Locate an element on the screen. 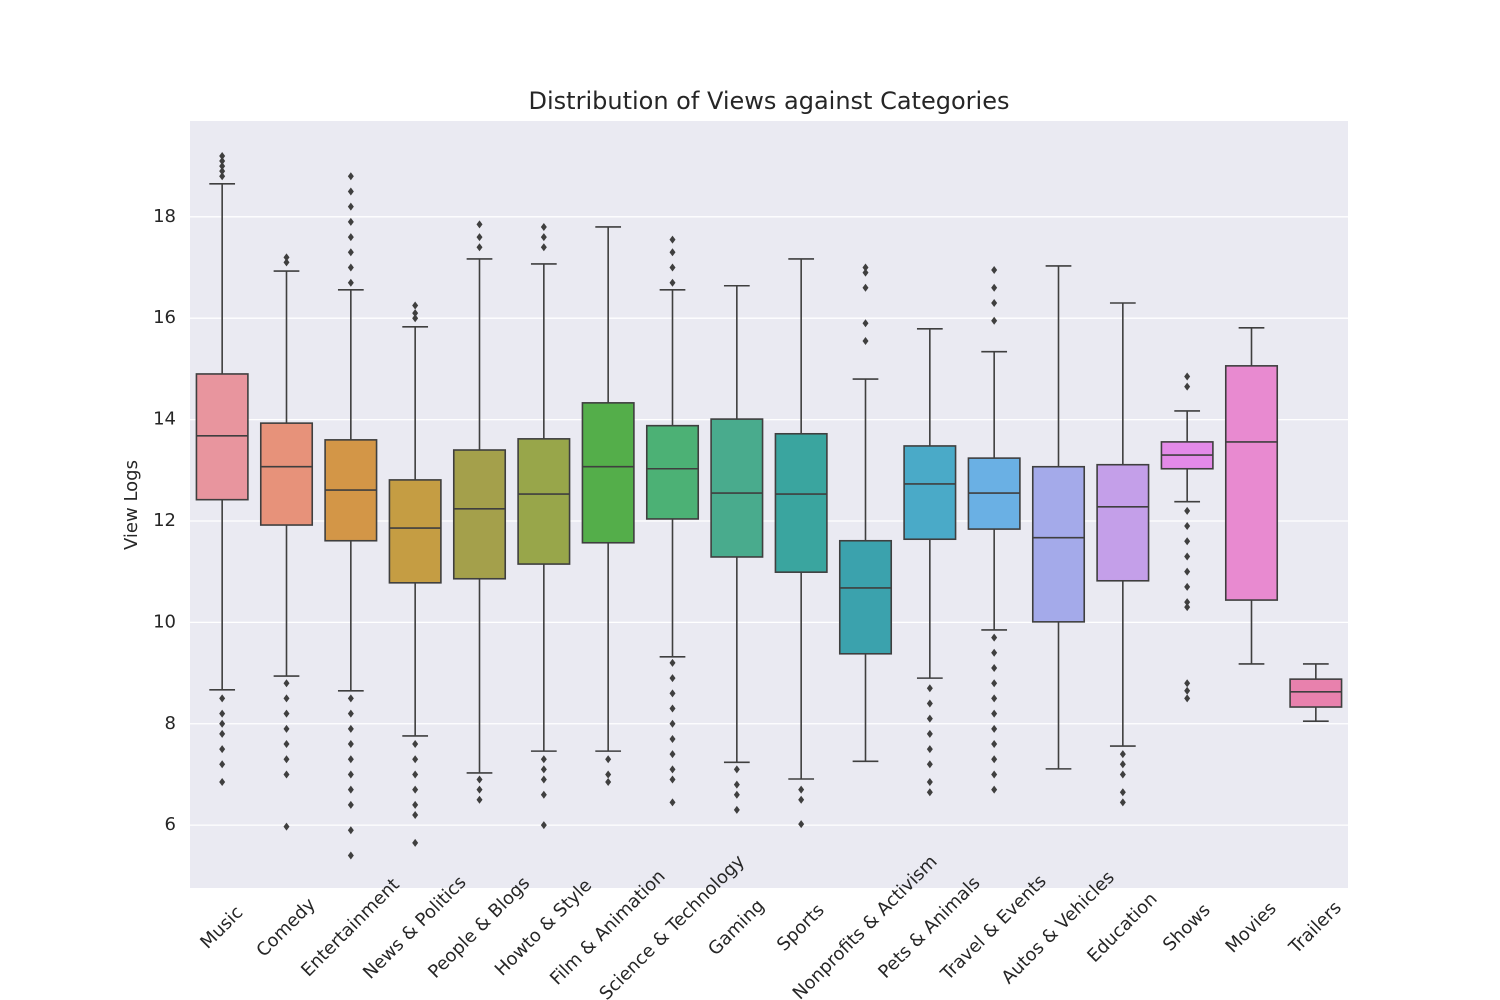  y-tick-label: 10 is located at coordinates (164, 621).